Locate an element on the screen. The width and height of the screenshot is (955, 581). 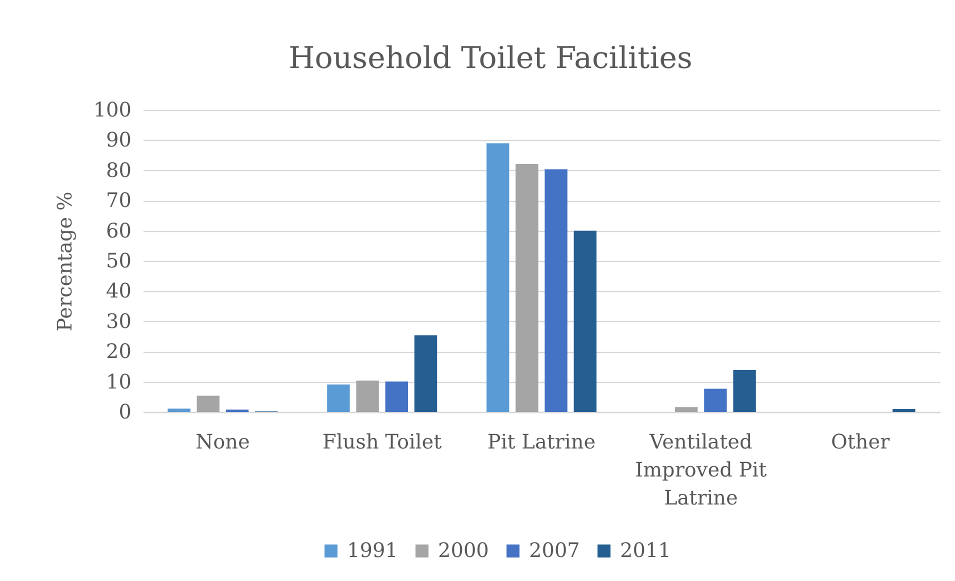
y-tick-label: 50 is located at coordinates (119, 260).